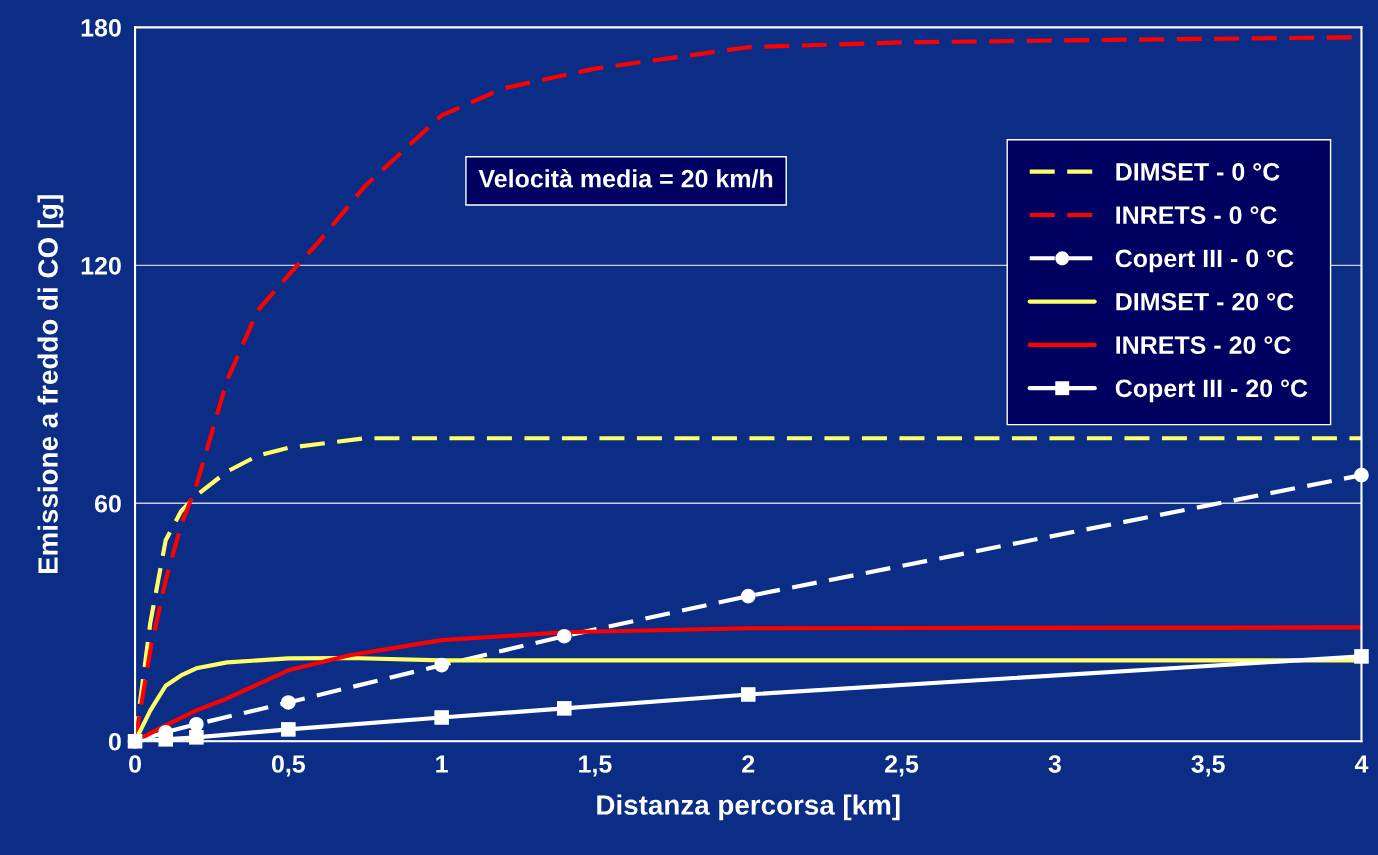 The width and height of the screenshot is (1378, 855). What do you see at coordinates (1205, 301) in the screenshot?
I see `legend-label: DIMSET - 20 °C` at bounding box center [1205, 301].